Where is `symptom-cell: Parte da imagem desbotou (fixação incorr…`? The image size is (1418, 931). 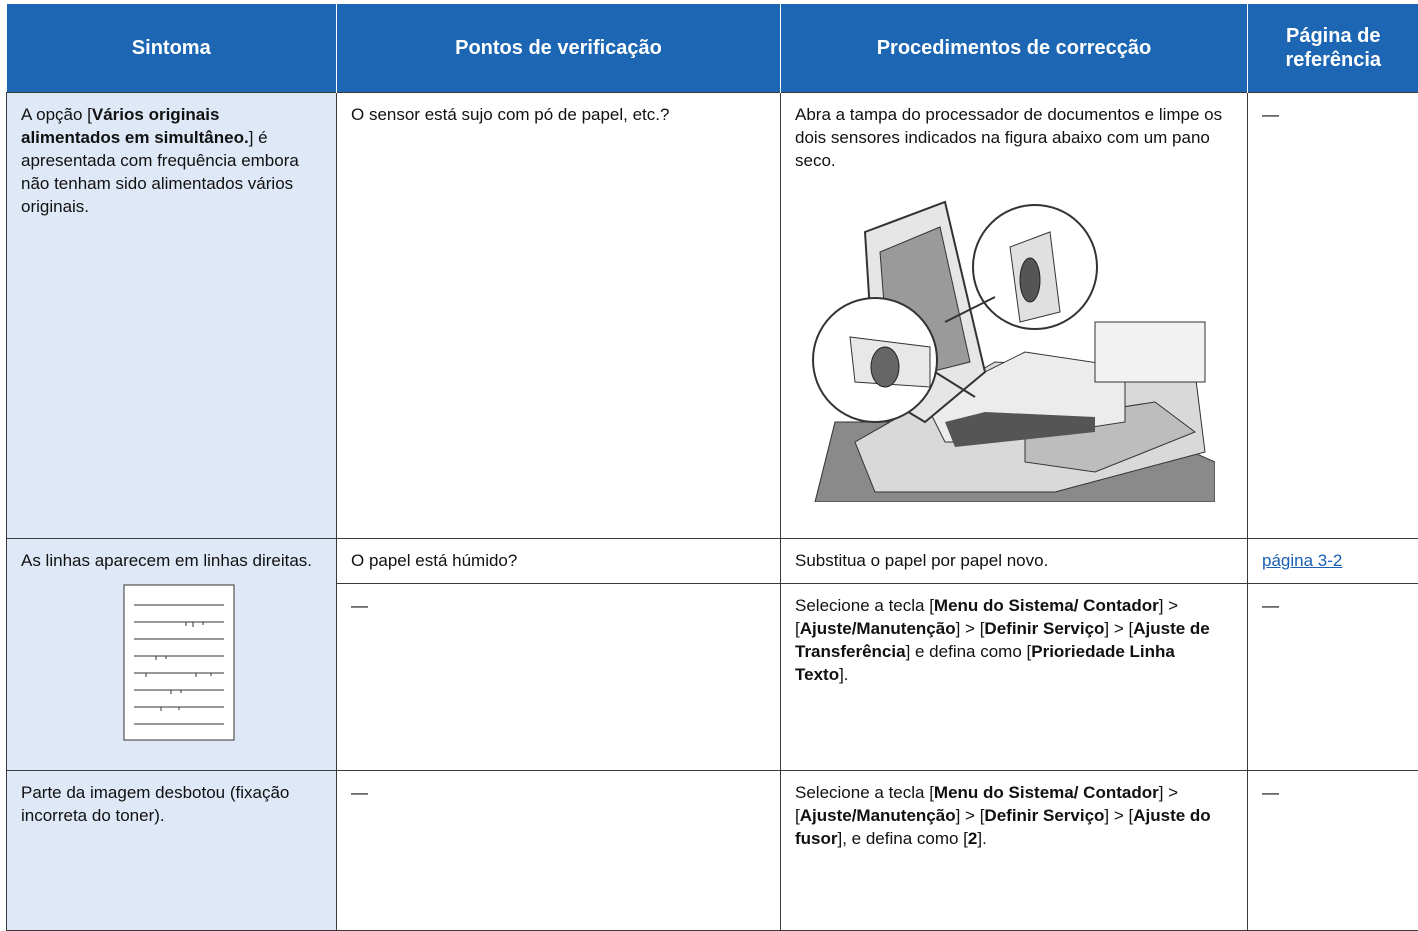
symptom-cell: Parte da imagem desbotou (fixação incorr… is located at coordinates (172, 851).